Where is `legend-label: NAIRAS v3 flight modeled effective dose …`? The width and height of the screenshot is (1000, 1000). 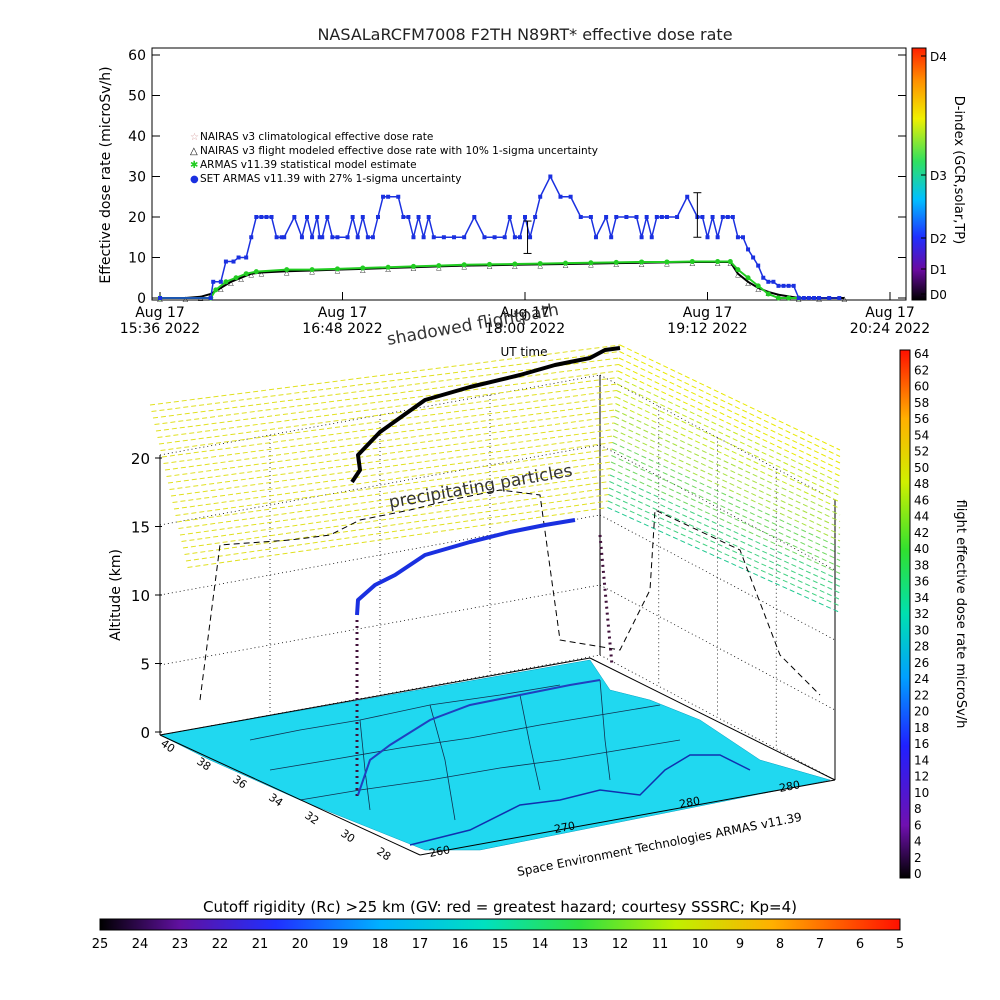 legend-label: NAIRAS v3 flight modeled effective dose … is located at coordinates (399, 151).